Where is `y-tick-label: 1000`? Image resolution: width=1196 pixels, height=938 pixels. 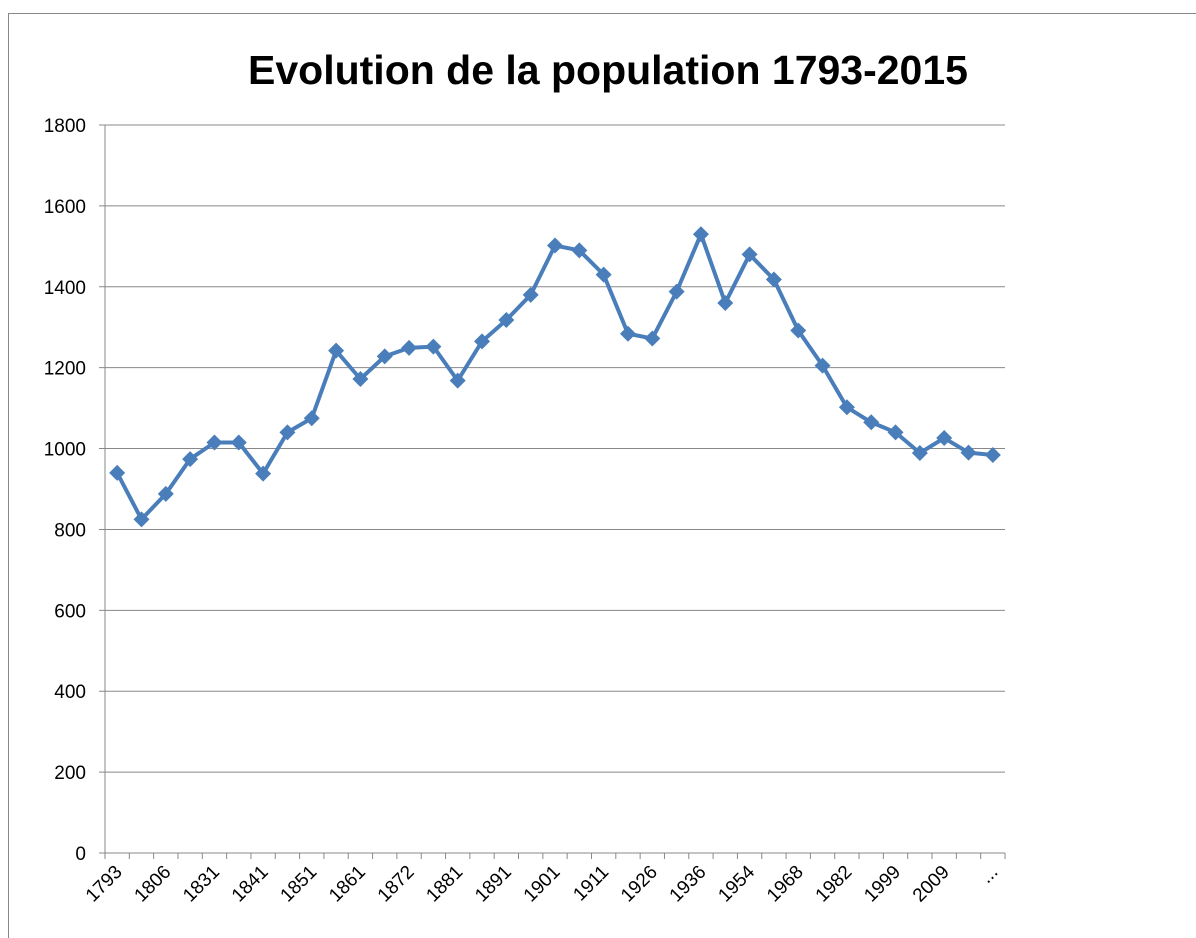
y-tick-label: 1000 is located at coordinates (65, 450).